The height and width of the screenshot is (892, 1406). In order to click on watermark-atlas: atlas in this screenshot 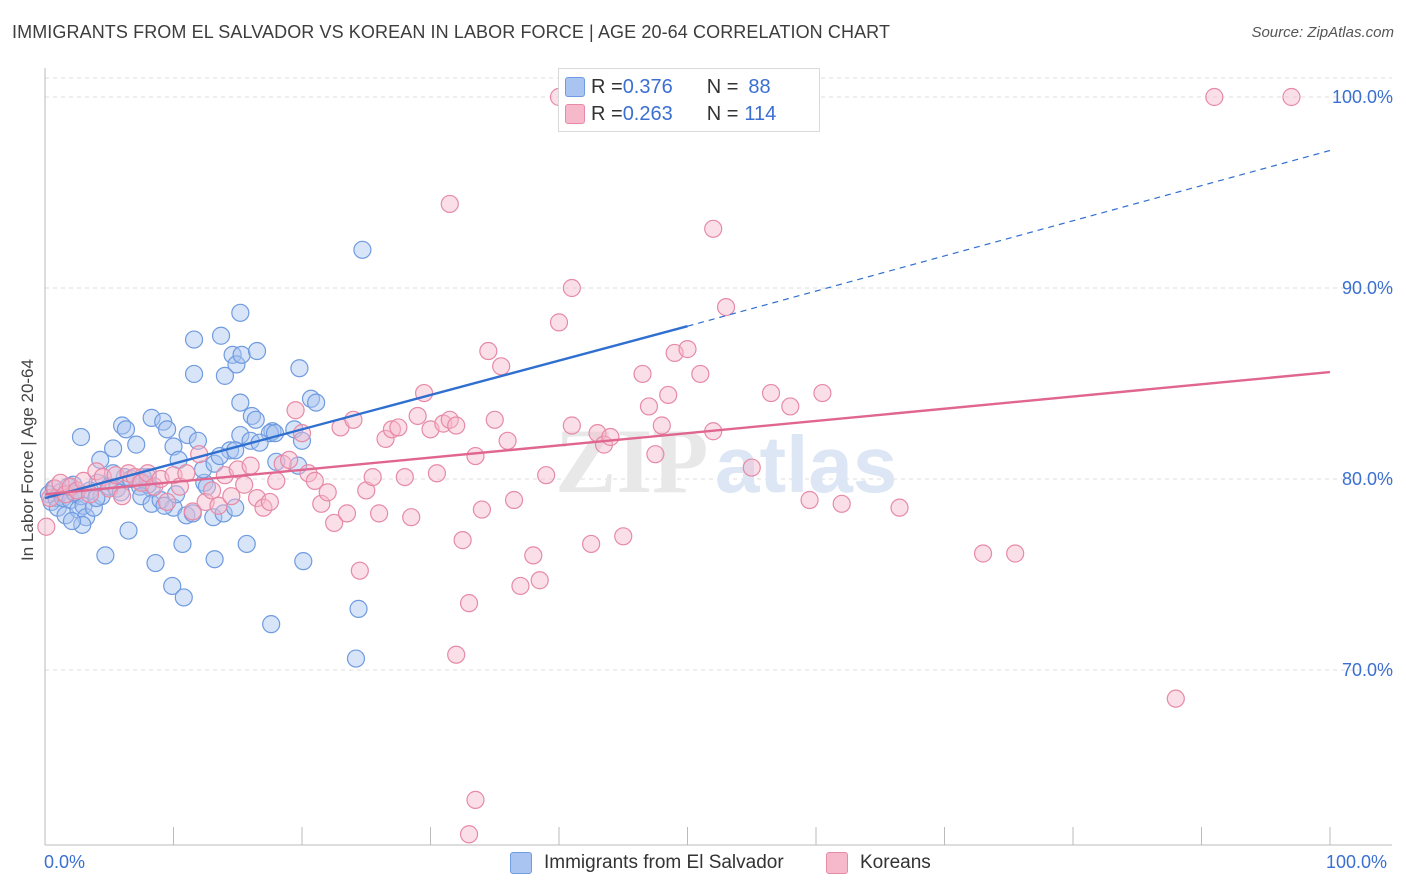, I will do `click(806, 464)`.